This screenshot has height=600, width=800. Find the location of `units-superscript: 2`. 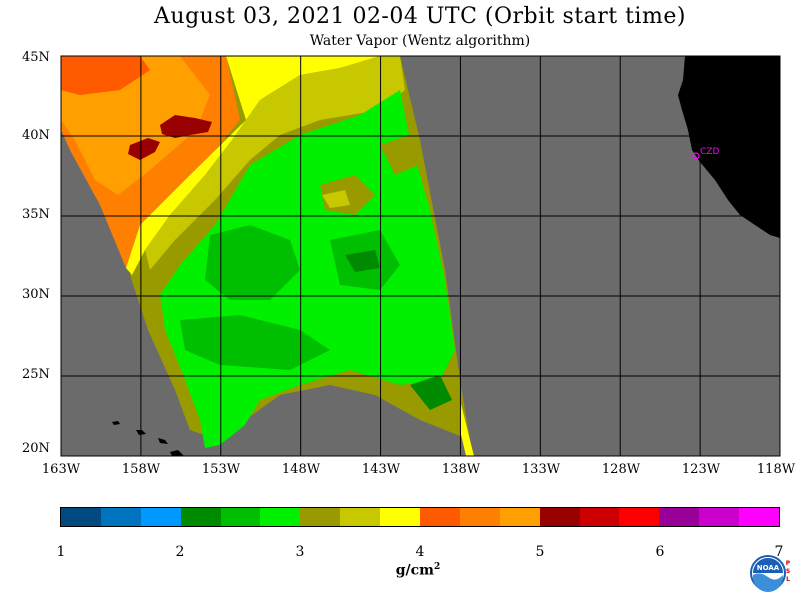

units-superscript: 2 is located at coordinates (437, 567).